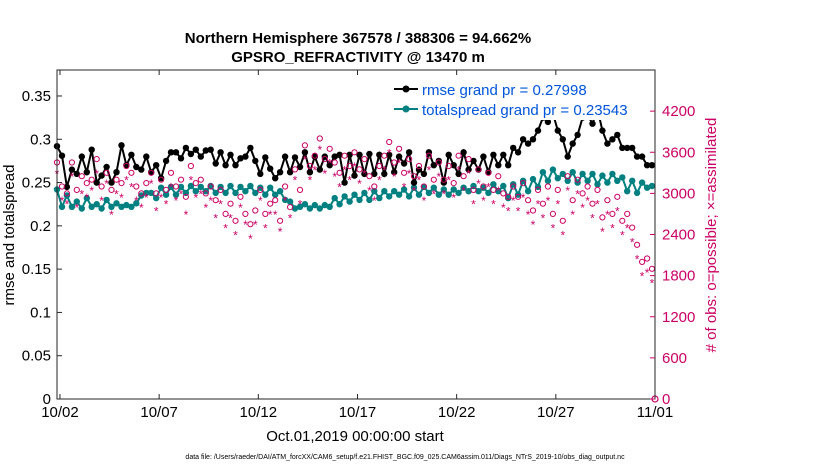 The image size is (830, 470). What do you see at coordinates (259, 412) in the screenshot?
I see `x-tick-label: 10/12` at bounding box center [259, 412].